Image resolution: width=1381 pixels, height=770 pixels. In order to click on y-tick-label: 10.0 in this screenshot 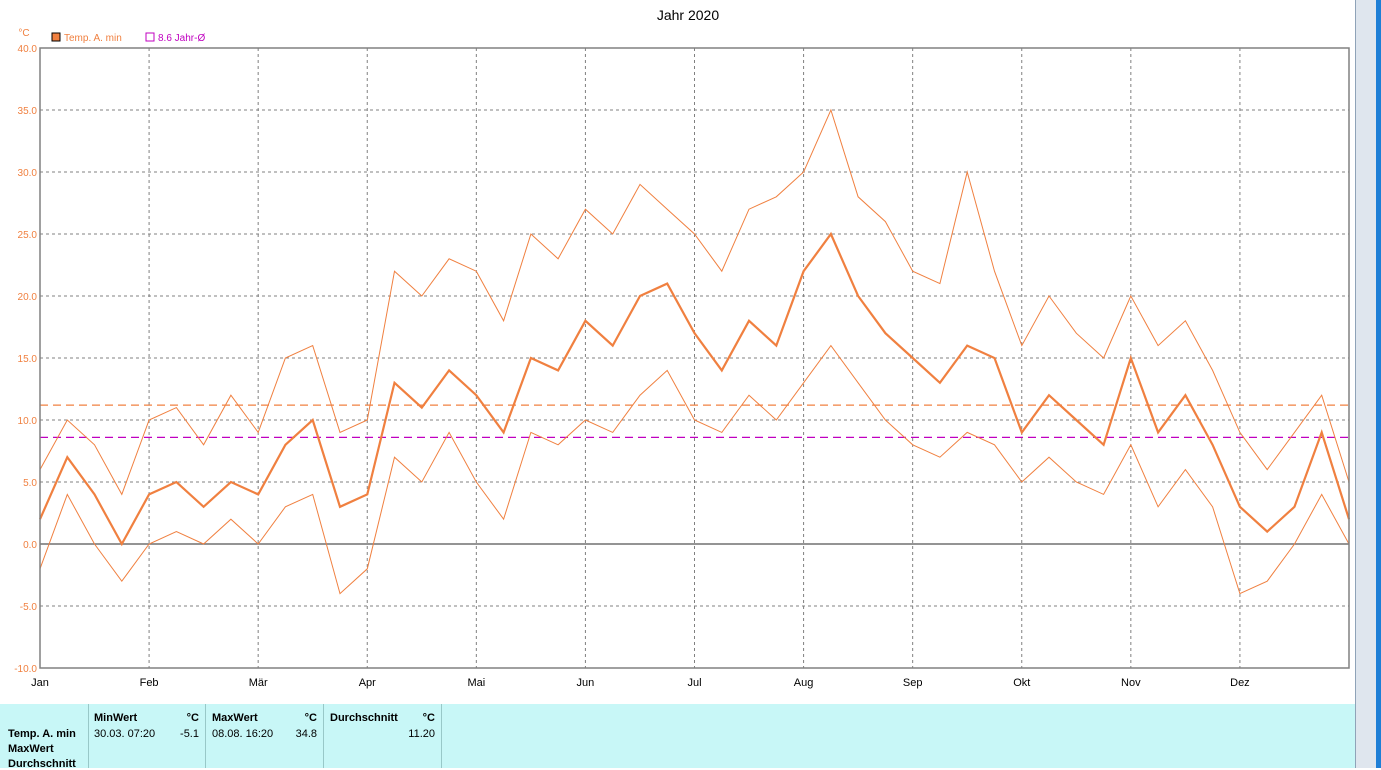, I will do `click(28, 421)`.